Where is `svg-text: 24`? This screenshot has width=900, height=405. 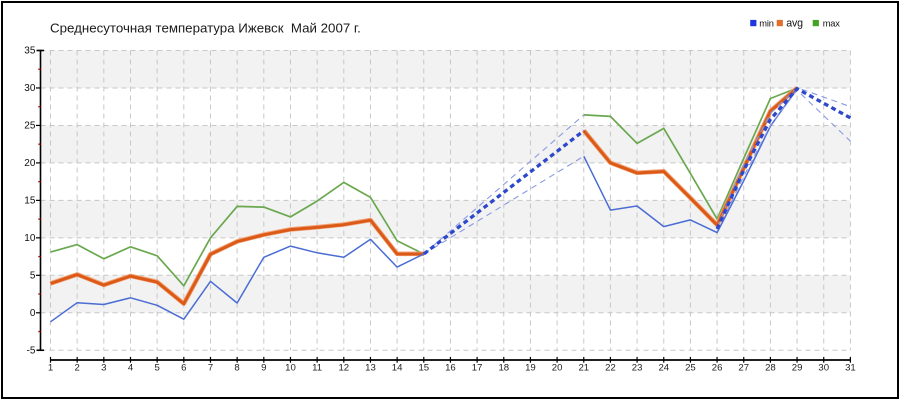
svg-text: 24 is located at coordinates (663, 367).